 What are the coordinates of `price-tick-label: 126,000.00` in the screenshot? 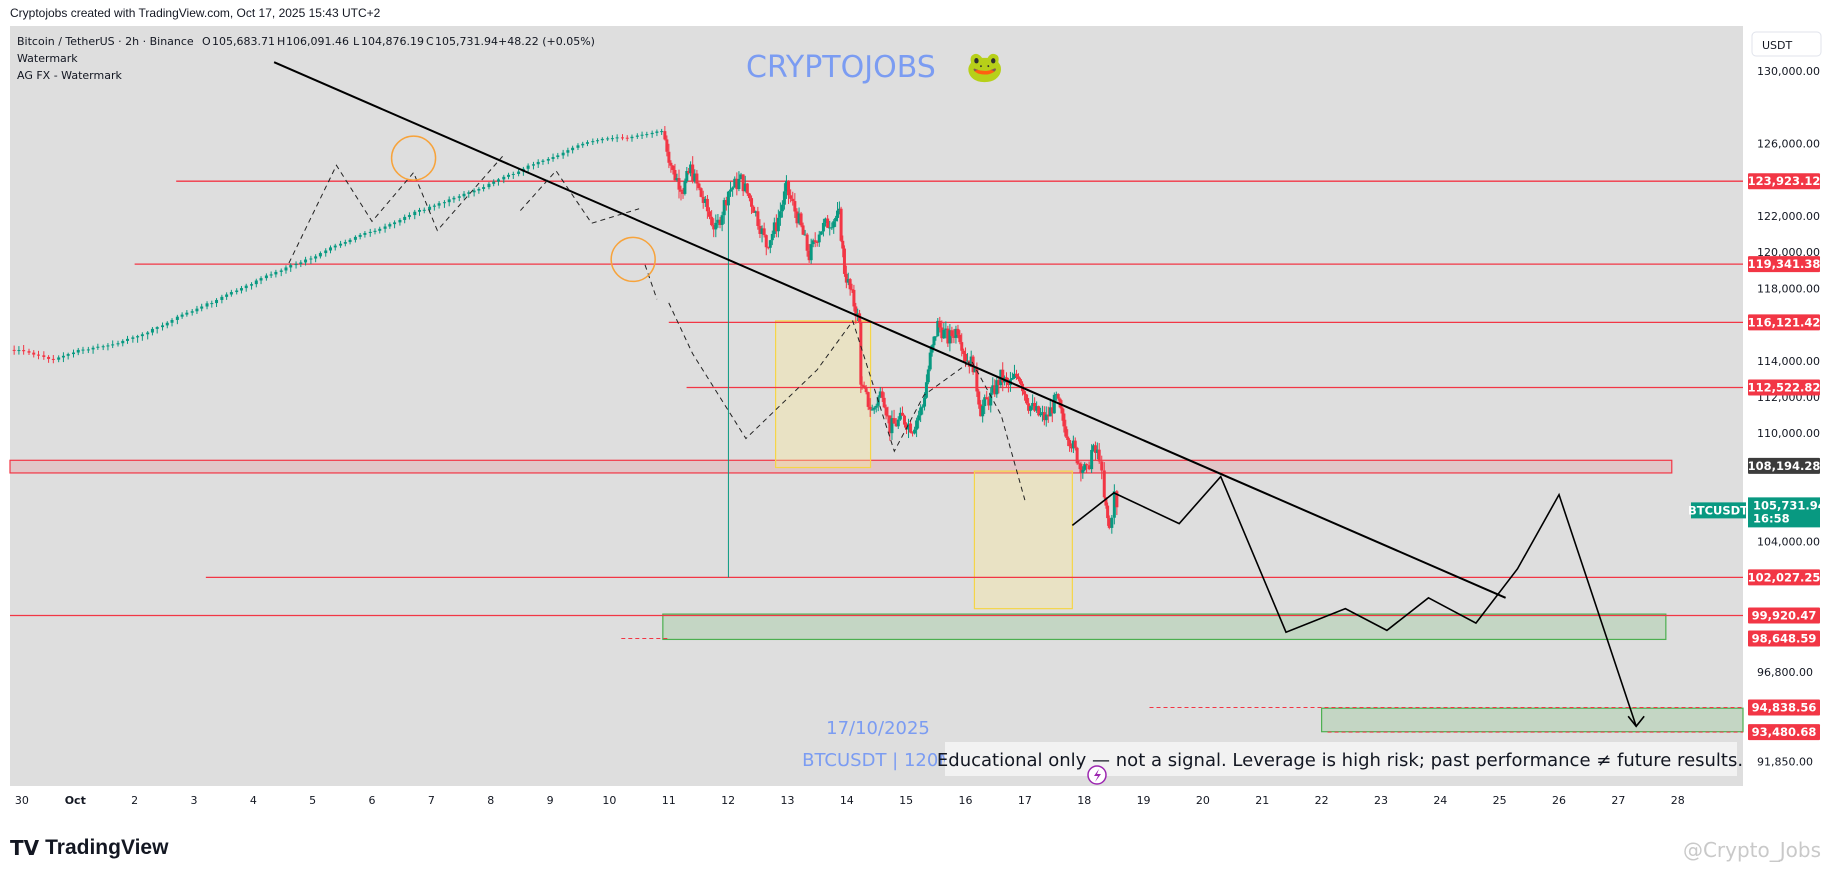 It's located at (1788, 144).